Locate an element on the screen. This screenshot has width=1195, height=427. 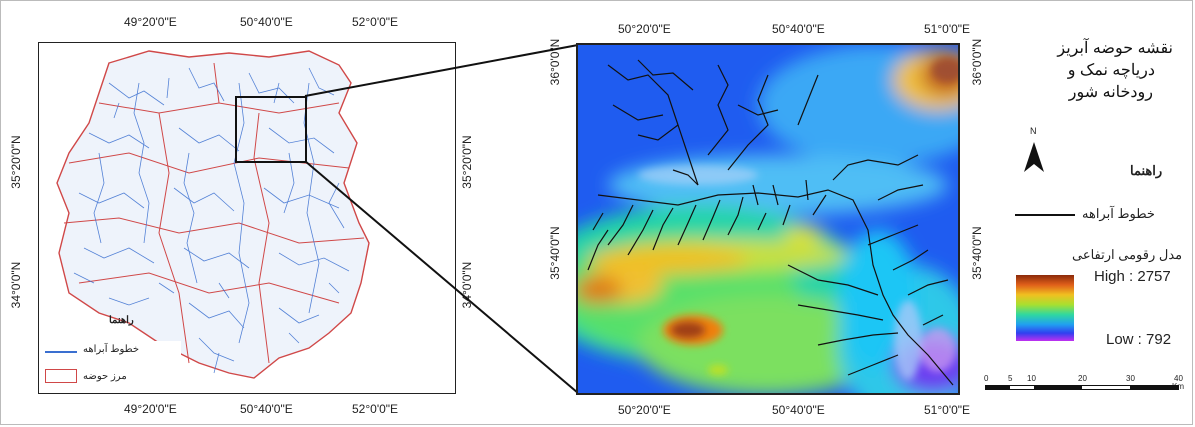
scale-tick-20: 20 is located at coordinates (1082, 378).